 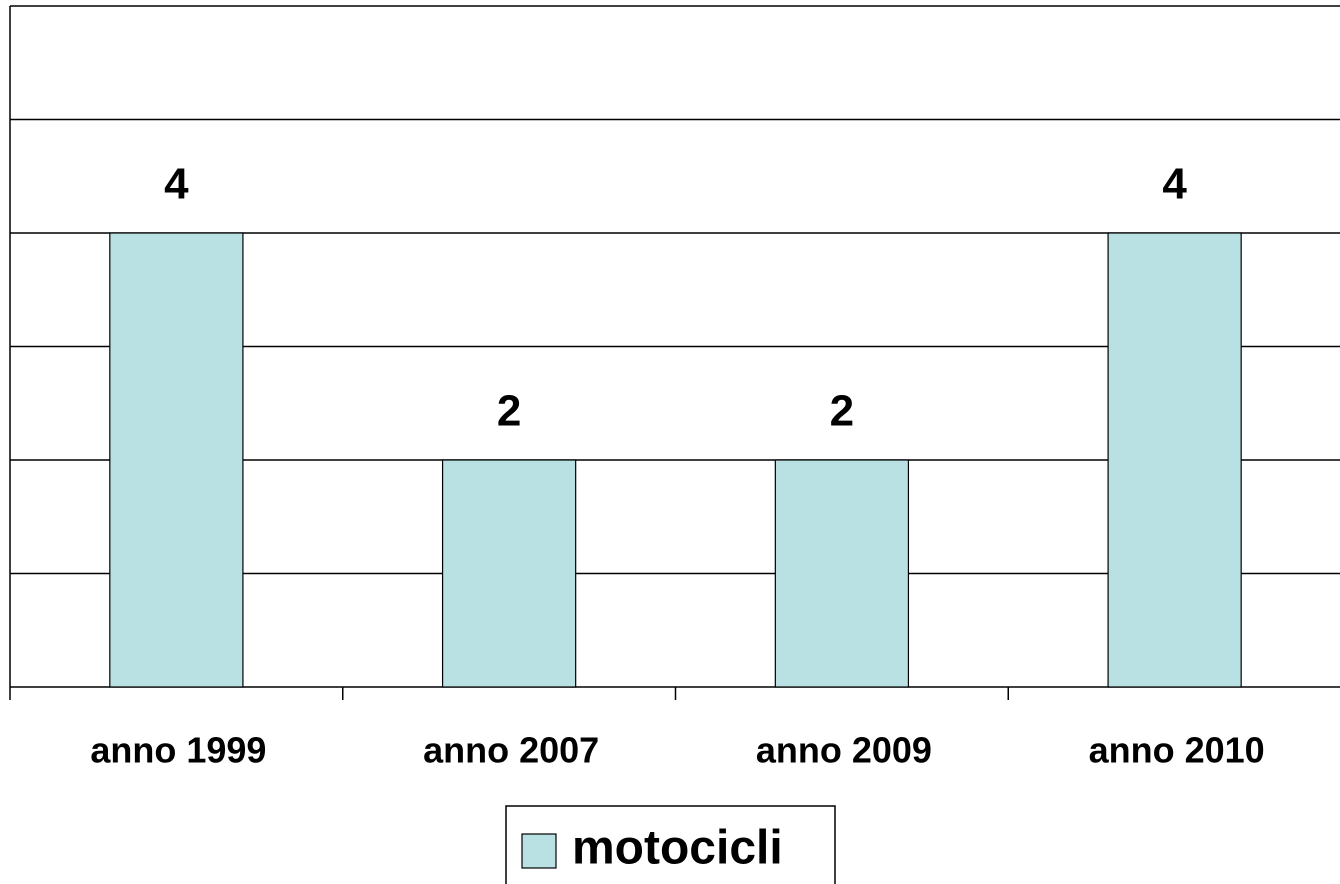 I want to click on legend-label: motocicli, so click(x=677, y=848).